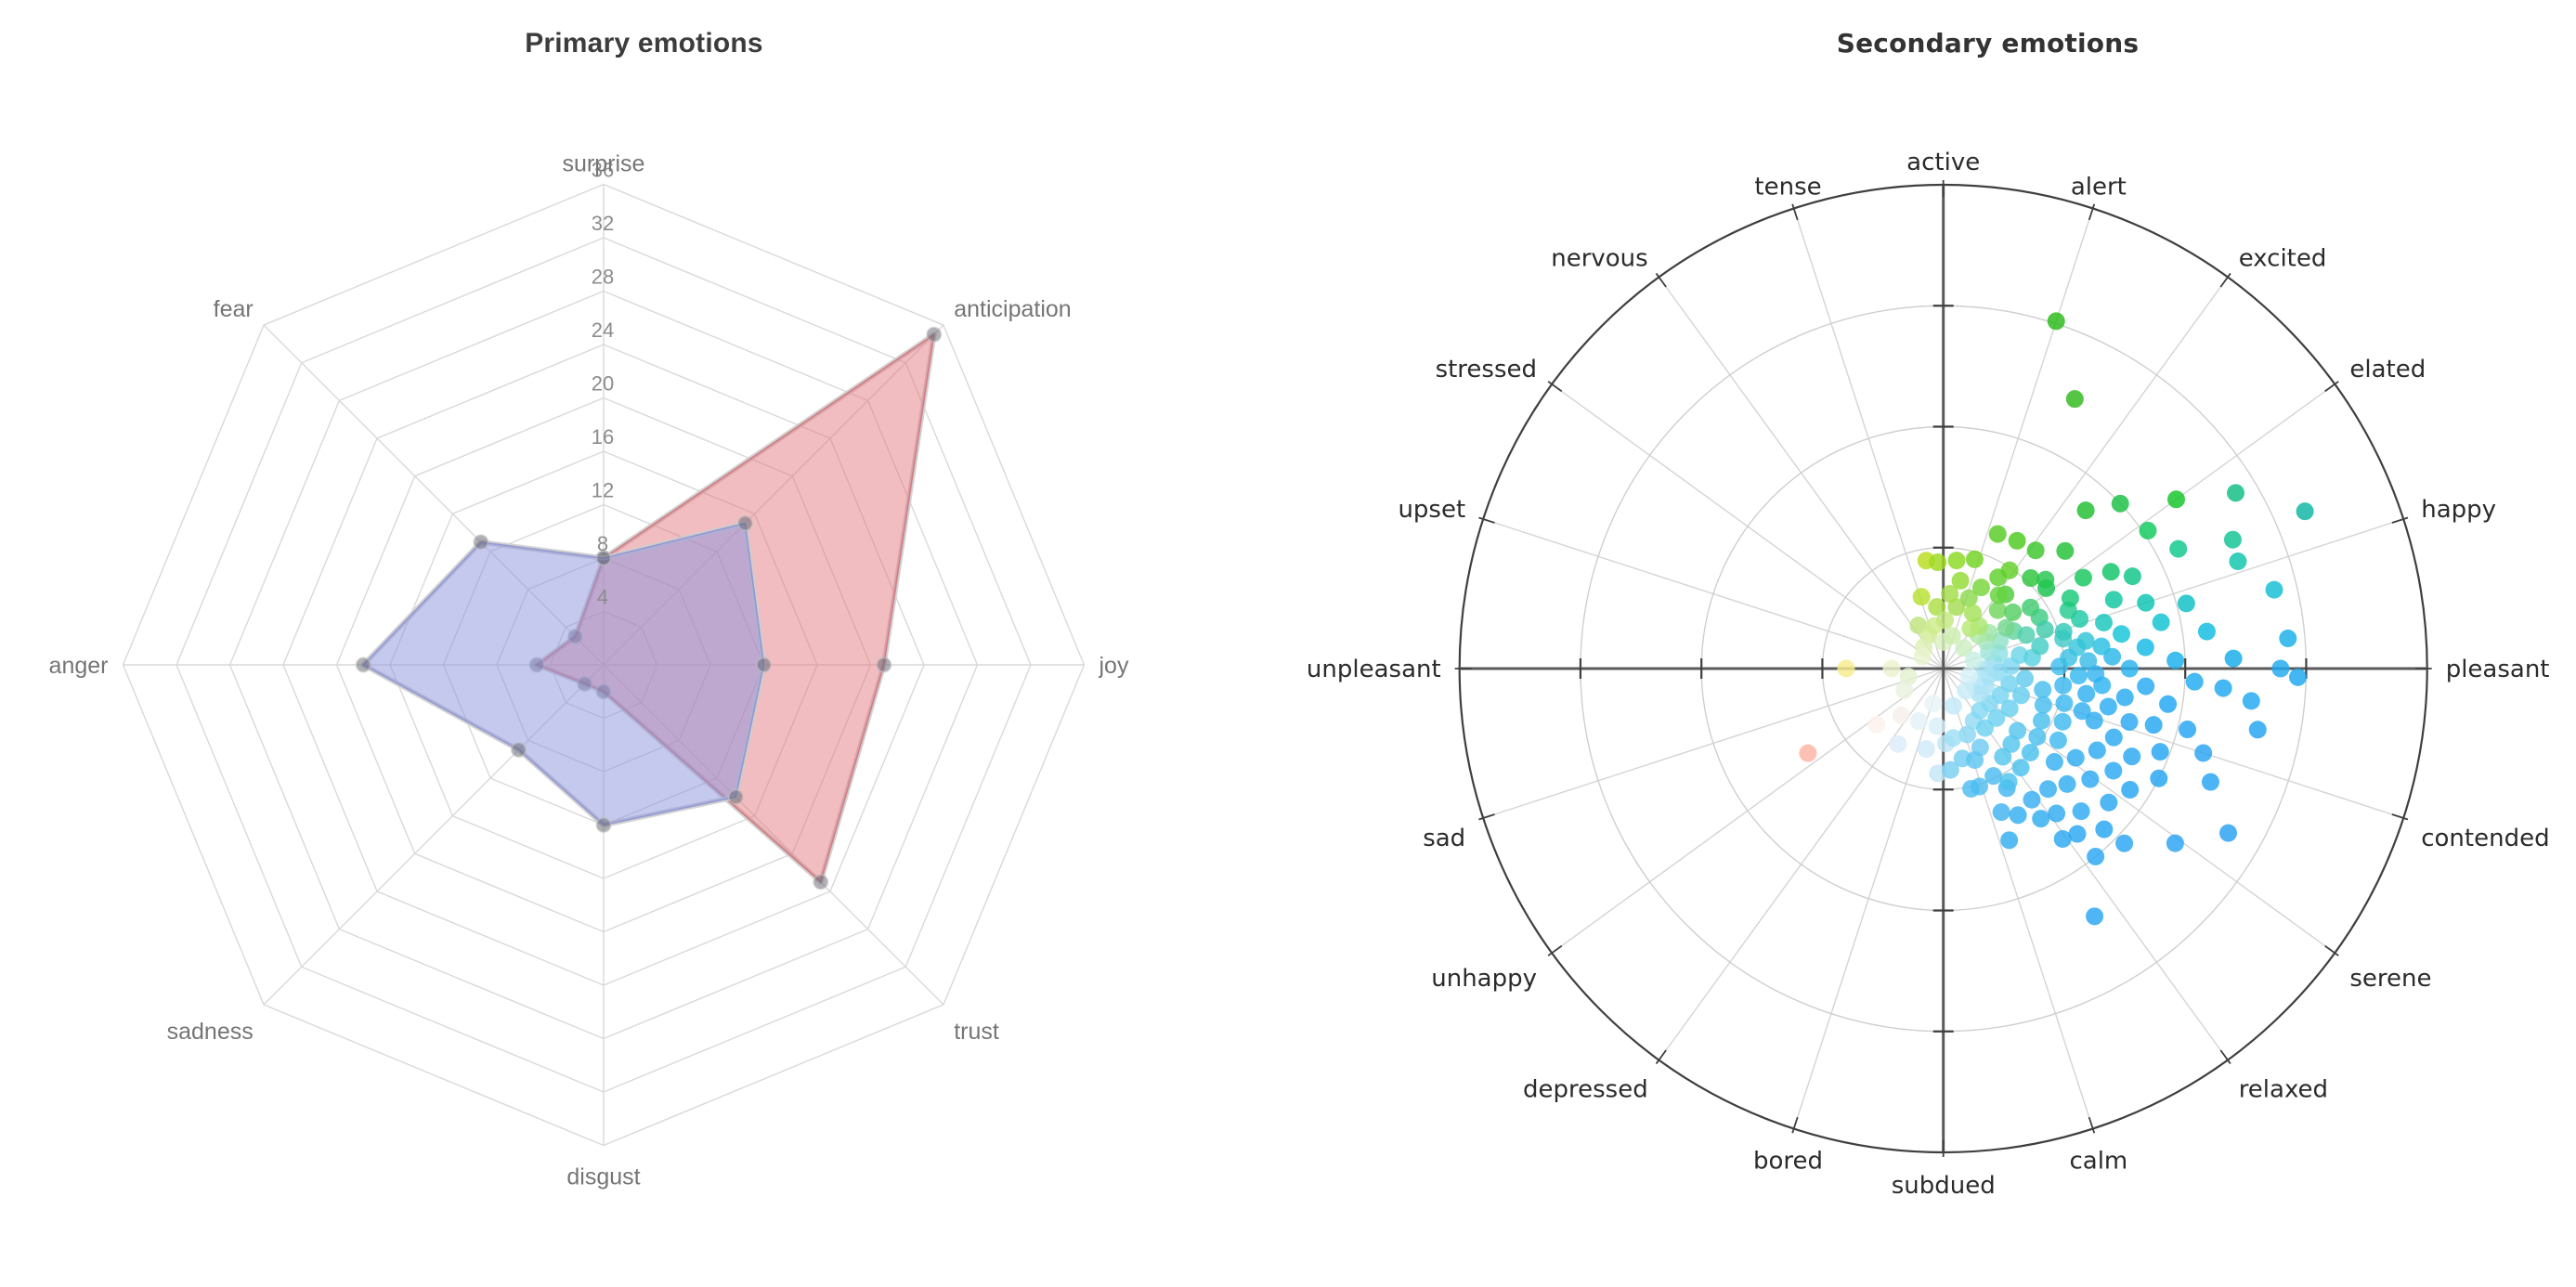  Describe the element at coordinates (603, 384) in the screenshot. I see `radar-tick-label: 20` at that location.